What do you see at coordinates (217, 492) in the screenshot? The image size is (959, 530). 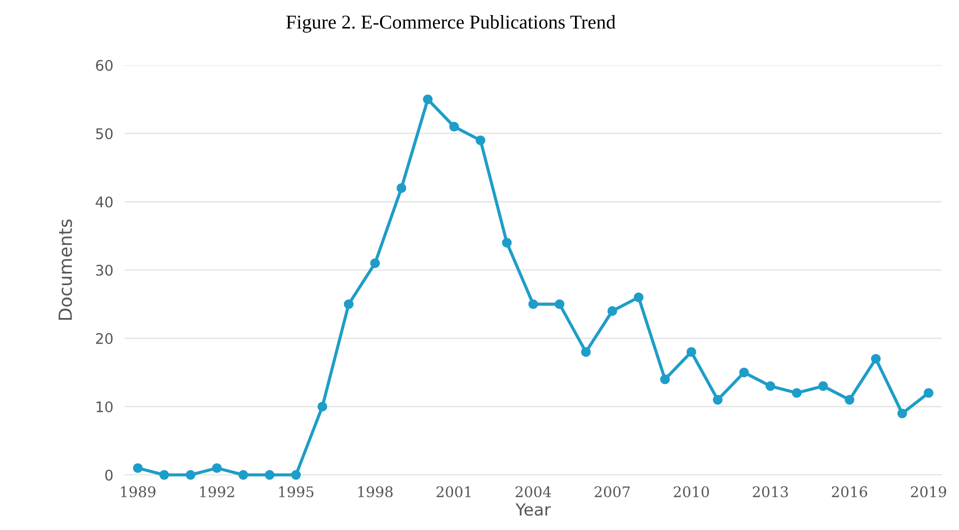 I see `x-tick-label: 1992` at bounding box center [217, 492].